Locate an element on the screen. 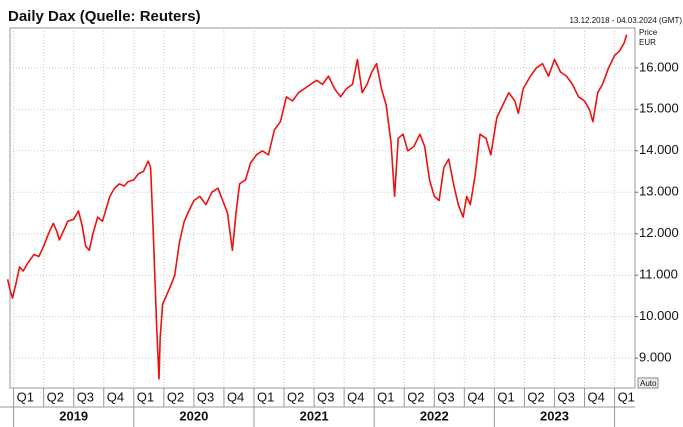  year-label: 2019 is located at coordinates (73, 415).